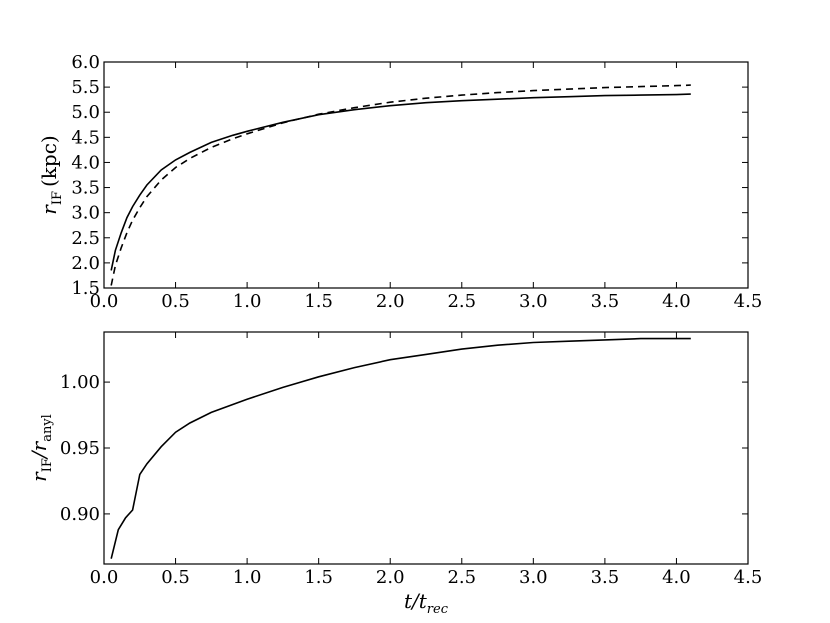  What do you see at coordinates (85, 188) in the screenshot?
I see `top-ytick-label: 3.5` at bounding box center [85, 188].